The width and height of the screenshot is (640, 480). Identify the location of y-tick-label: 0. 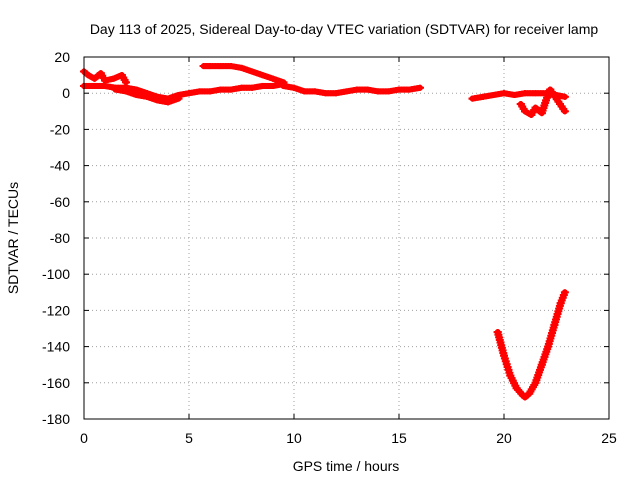
(66, 93).